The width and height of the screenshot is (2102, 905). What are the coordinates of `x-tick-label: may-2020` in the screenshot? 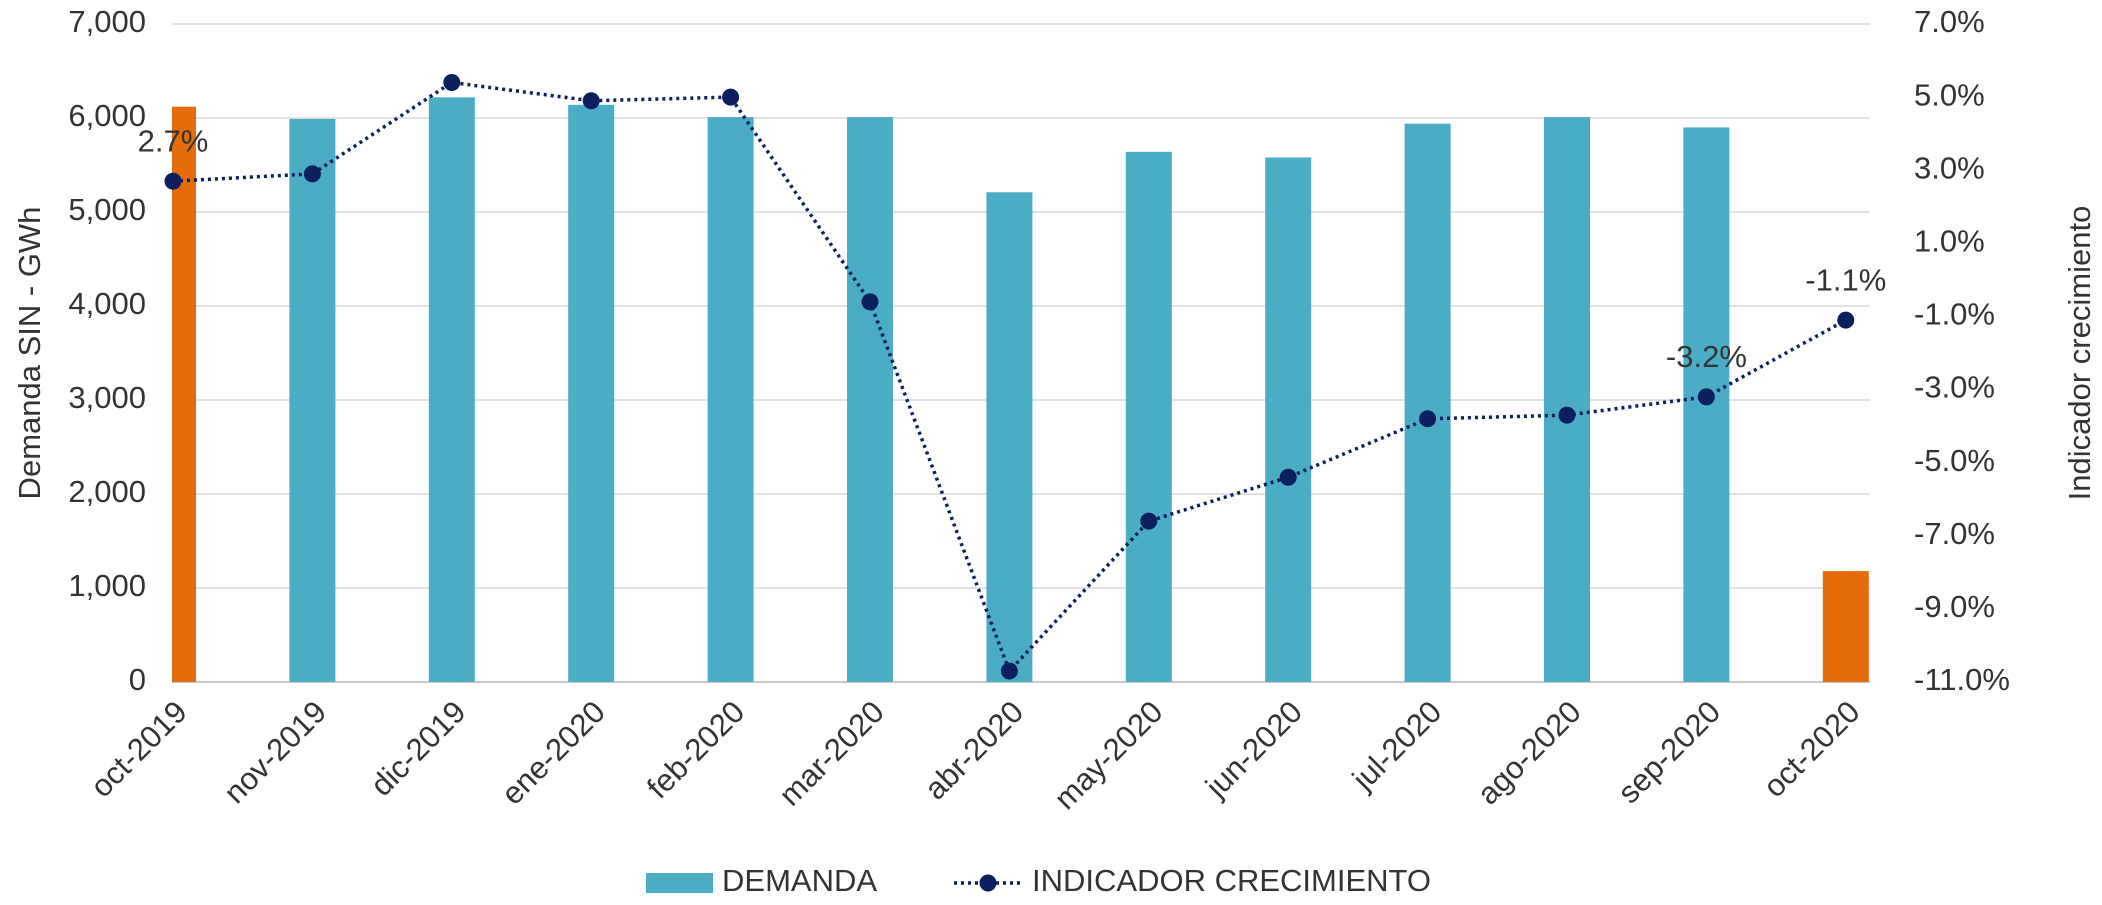 It's located at (1108, 755).